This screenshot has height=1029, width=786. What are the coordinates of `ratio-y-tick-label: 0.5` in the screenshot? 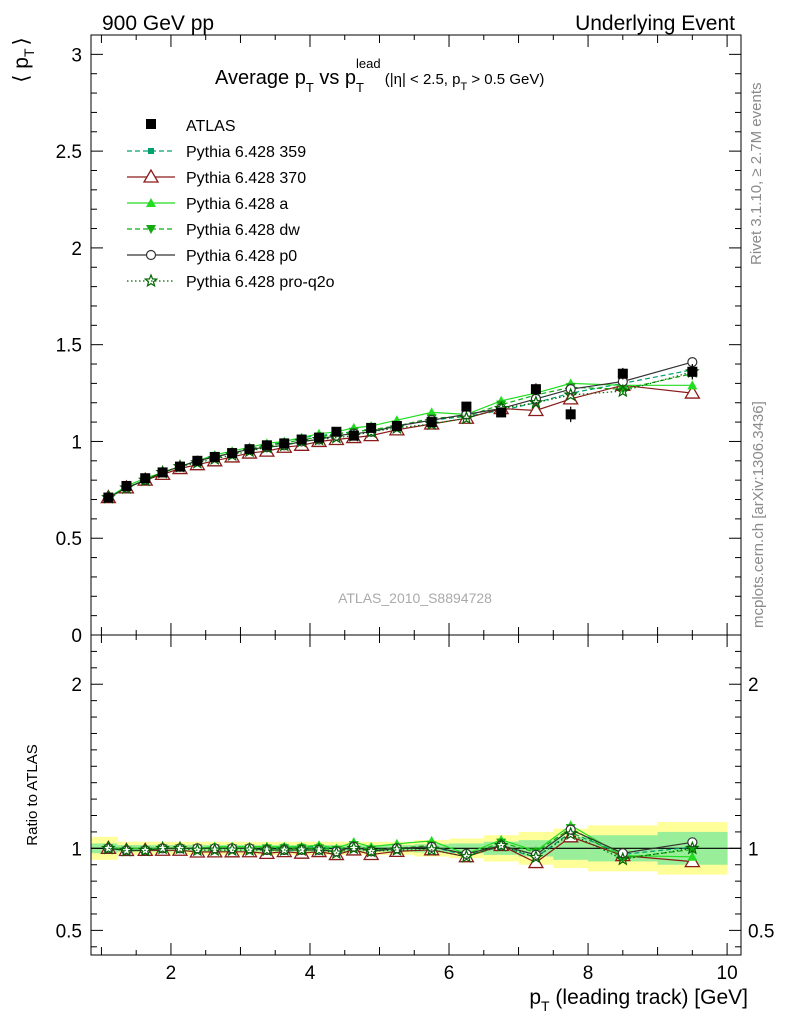 It's located at (69, 931).